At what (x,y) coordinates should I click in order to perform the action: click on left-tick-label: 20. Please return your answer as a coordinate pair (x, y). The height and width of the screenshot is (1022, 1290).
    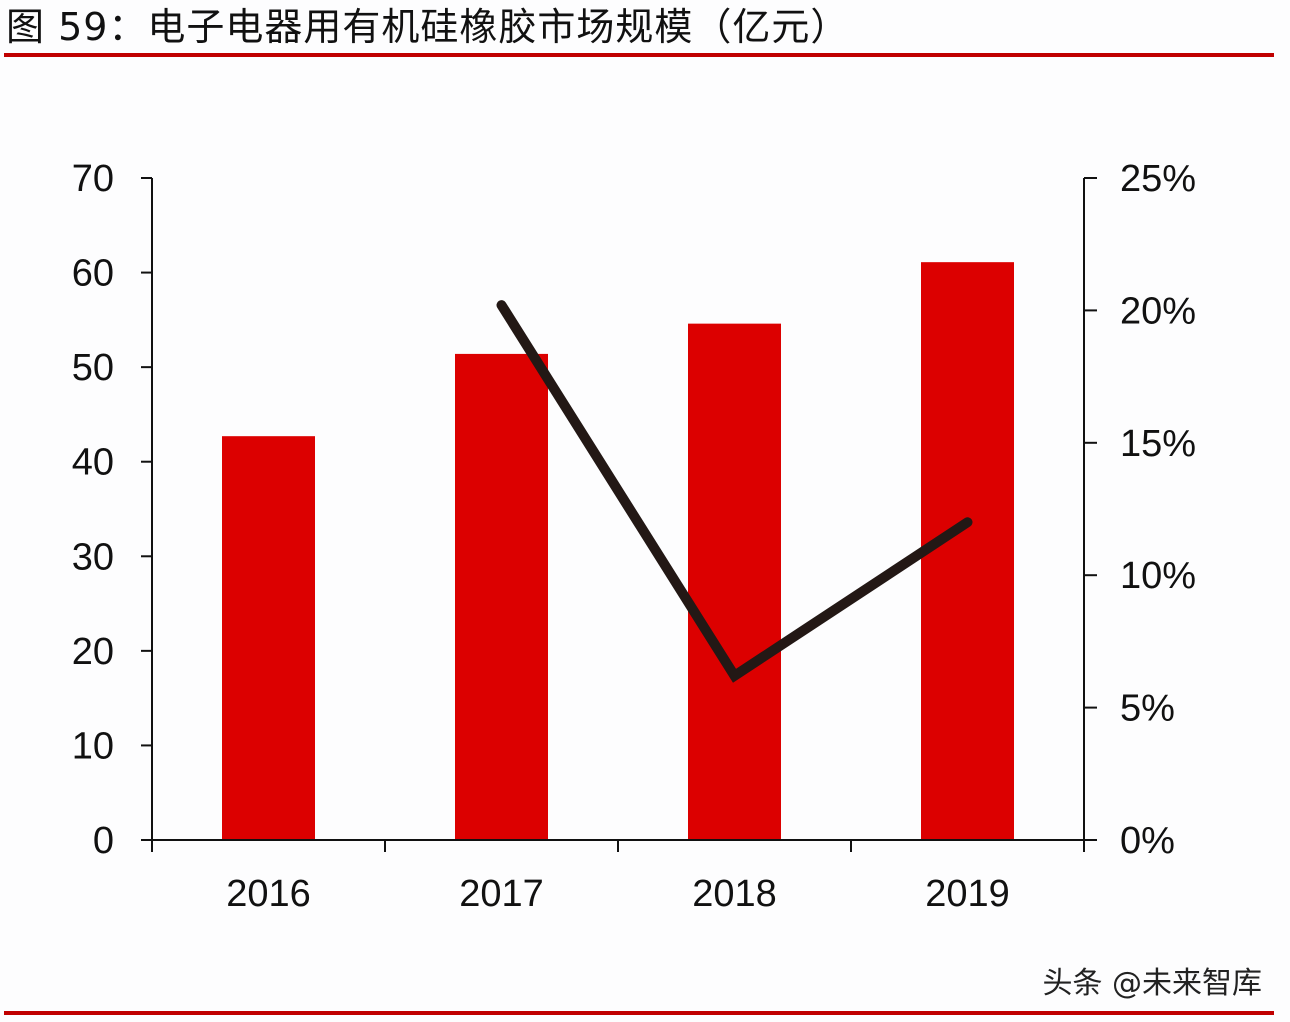
    Looking at the image, I should click on (93, 652).